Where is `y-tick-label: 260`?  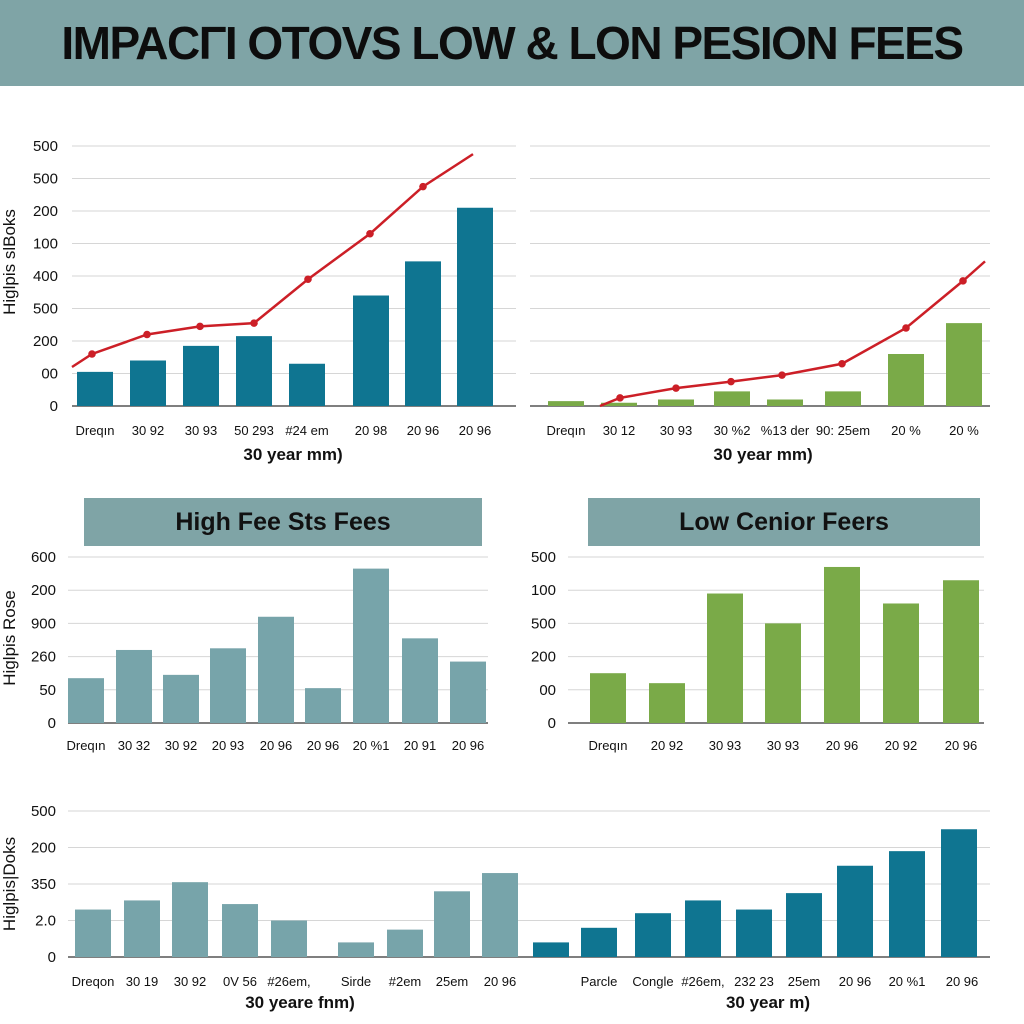
y-tick-label: 260 is located at coordinates (43, 657).